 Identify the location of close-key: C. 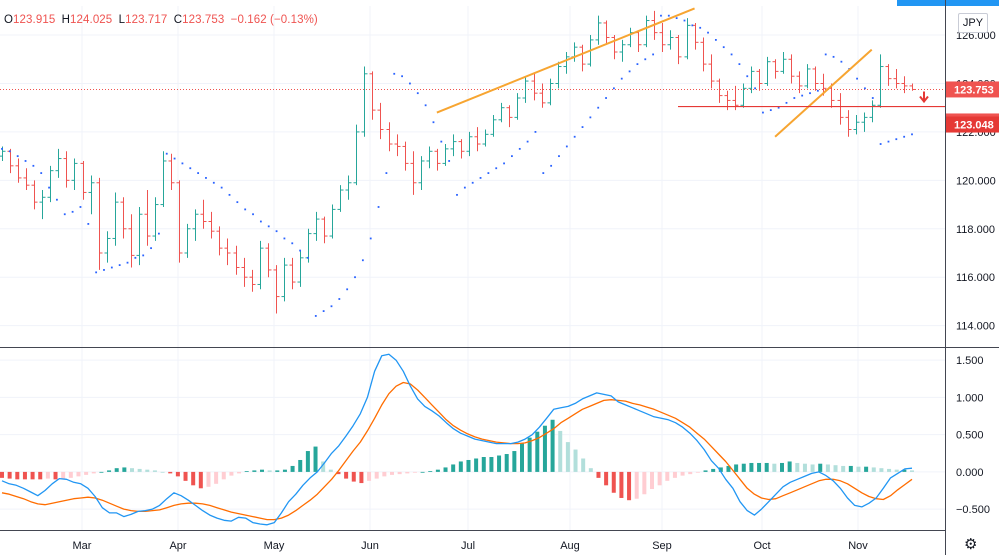
(178, 20).